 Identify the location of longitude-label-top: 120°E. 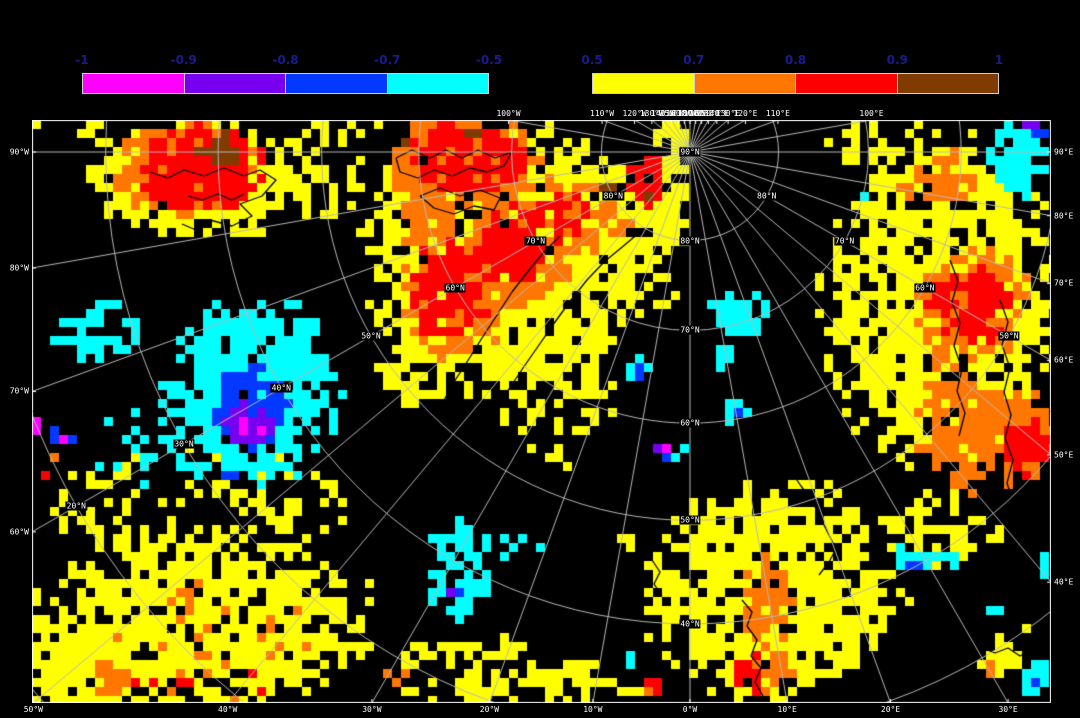
(745, 113).